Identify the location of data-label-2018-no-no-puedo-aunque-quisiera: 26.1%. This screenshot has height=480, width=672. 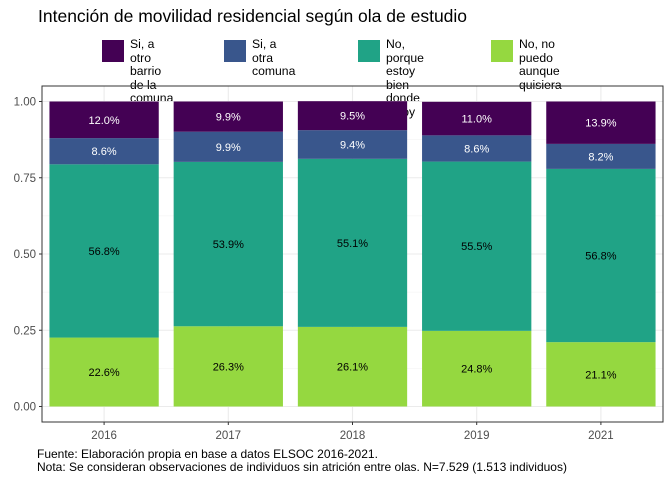
(352, 368).